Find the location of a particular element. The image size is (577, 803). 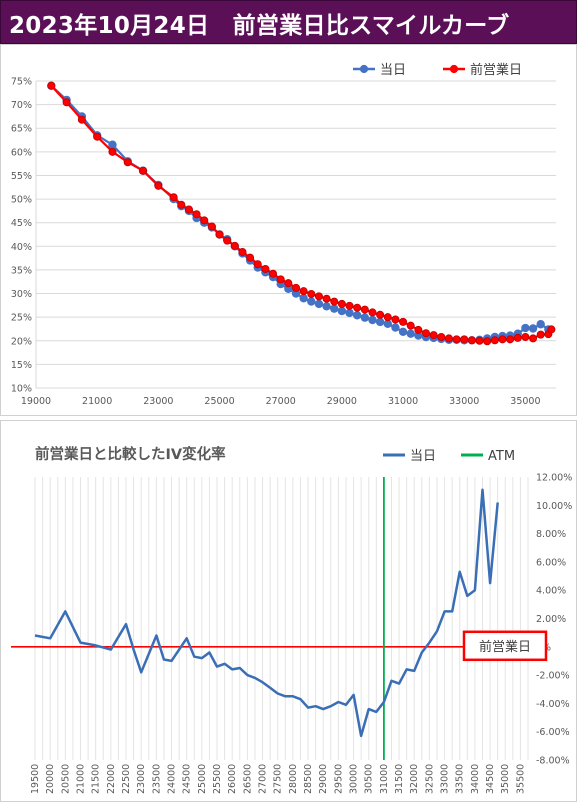

x-tick-label: 21500 is located at coordinates (96, 779).